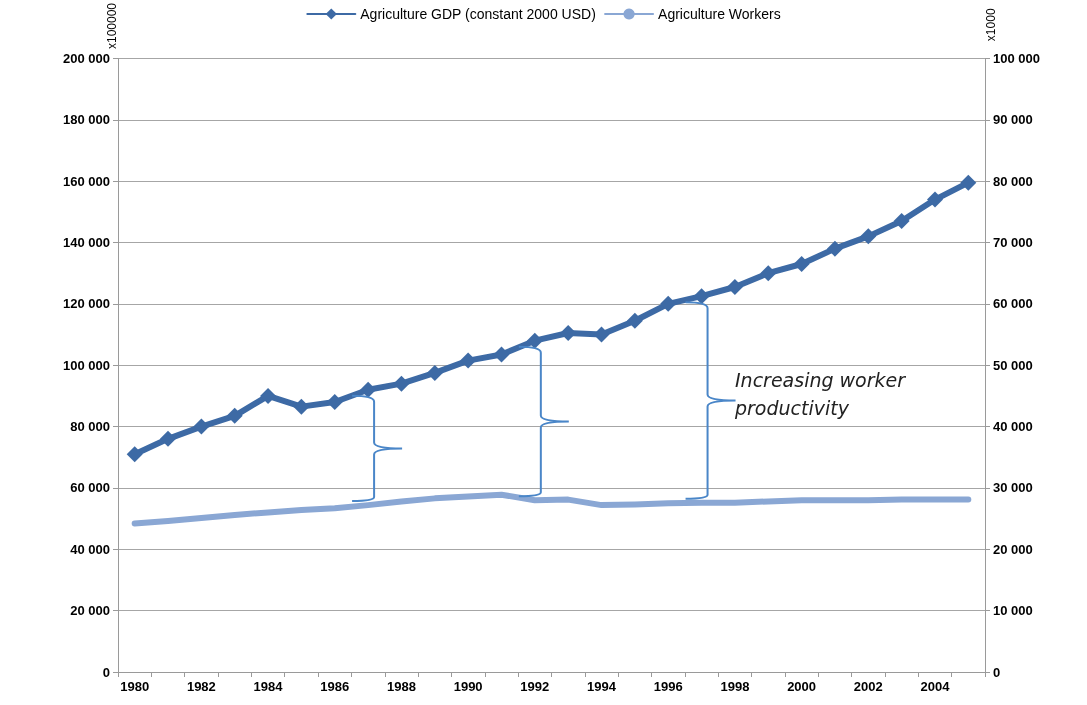  What do you see at coordinates (935, 686) in the screenshot?
I see `x-tick-label: 2004` at bounding box center [935, 686].